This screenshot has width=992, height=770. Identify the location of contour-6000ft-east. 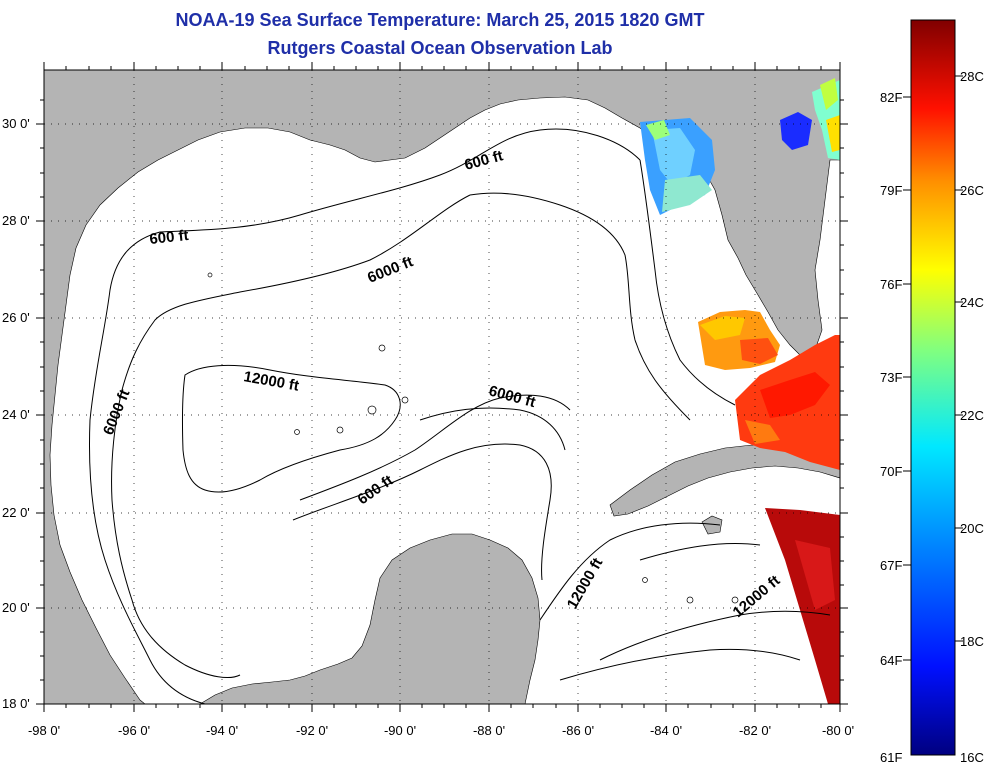
(580, 306).